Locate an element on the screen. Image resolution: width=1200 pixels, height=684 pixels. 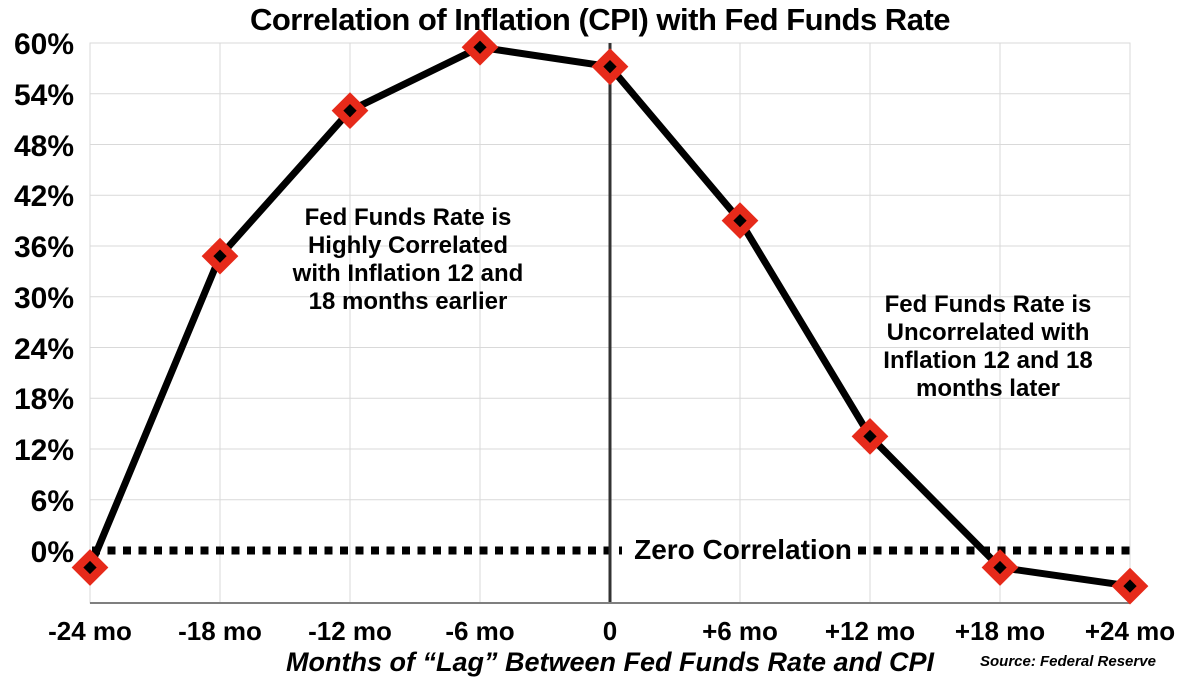
annotation-line: Highly Correlated is located at coordinates (408, 245).